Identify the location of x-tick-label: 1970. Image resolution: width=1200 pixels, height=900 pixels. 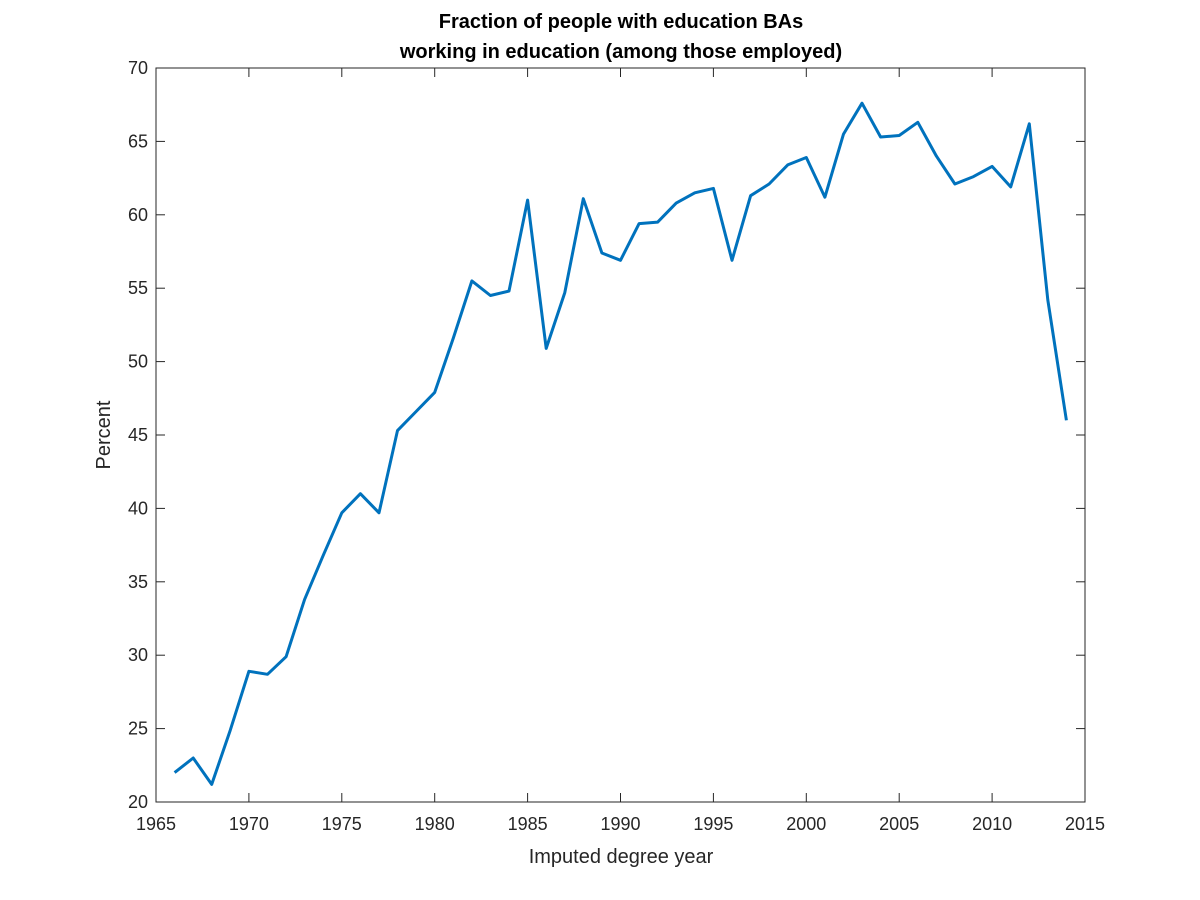
(249, 824).